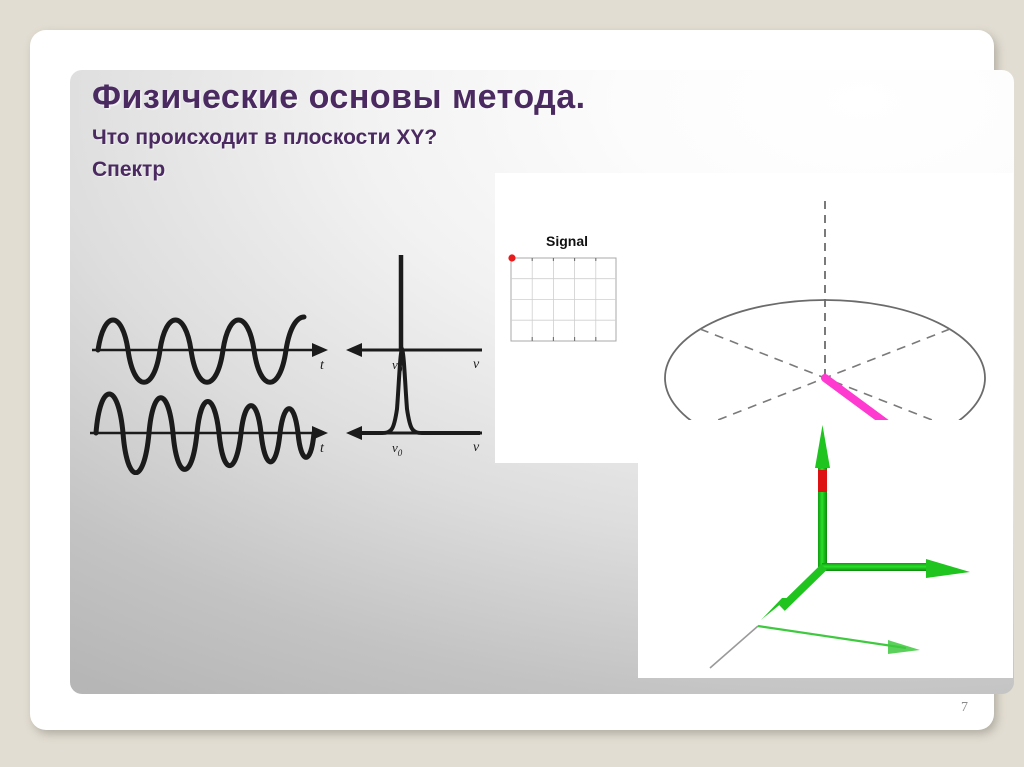  I want to click on continuous-sine-wave-path, so click(201, 349).